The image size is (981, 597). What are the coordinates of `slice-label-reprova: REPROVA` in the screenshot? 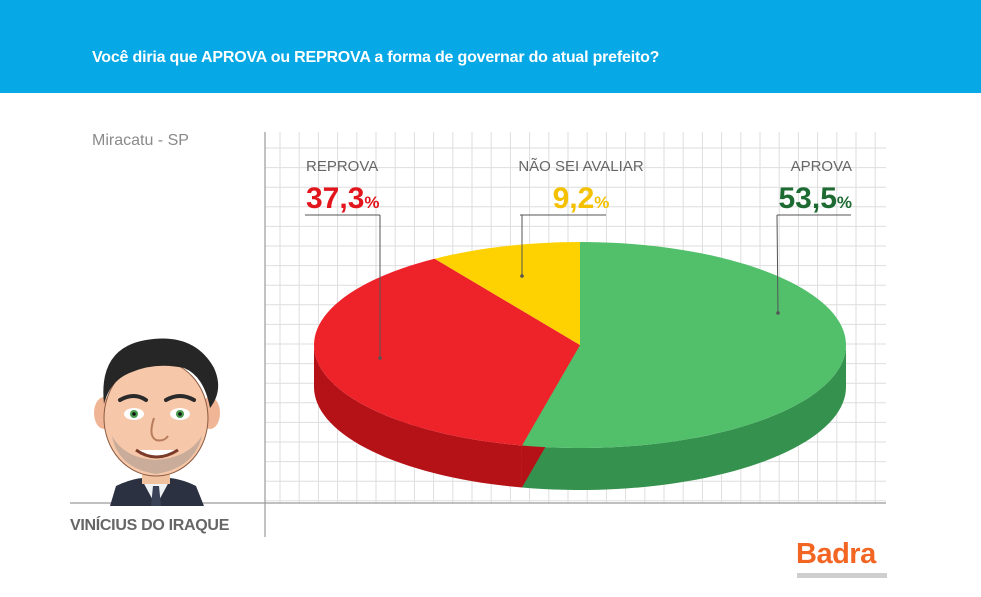 It's located at (342, 166).